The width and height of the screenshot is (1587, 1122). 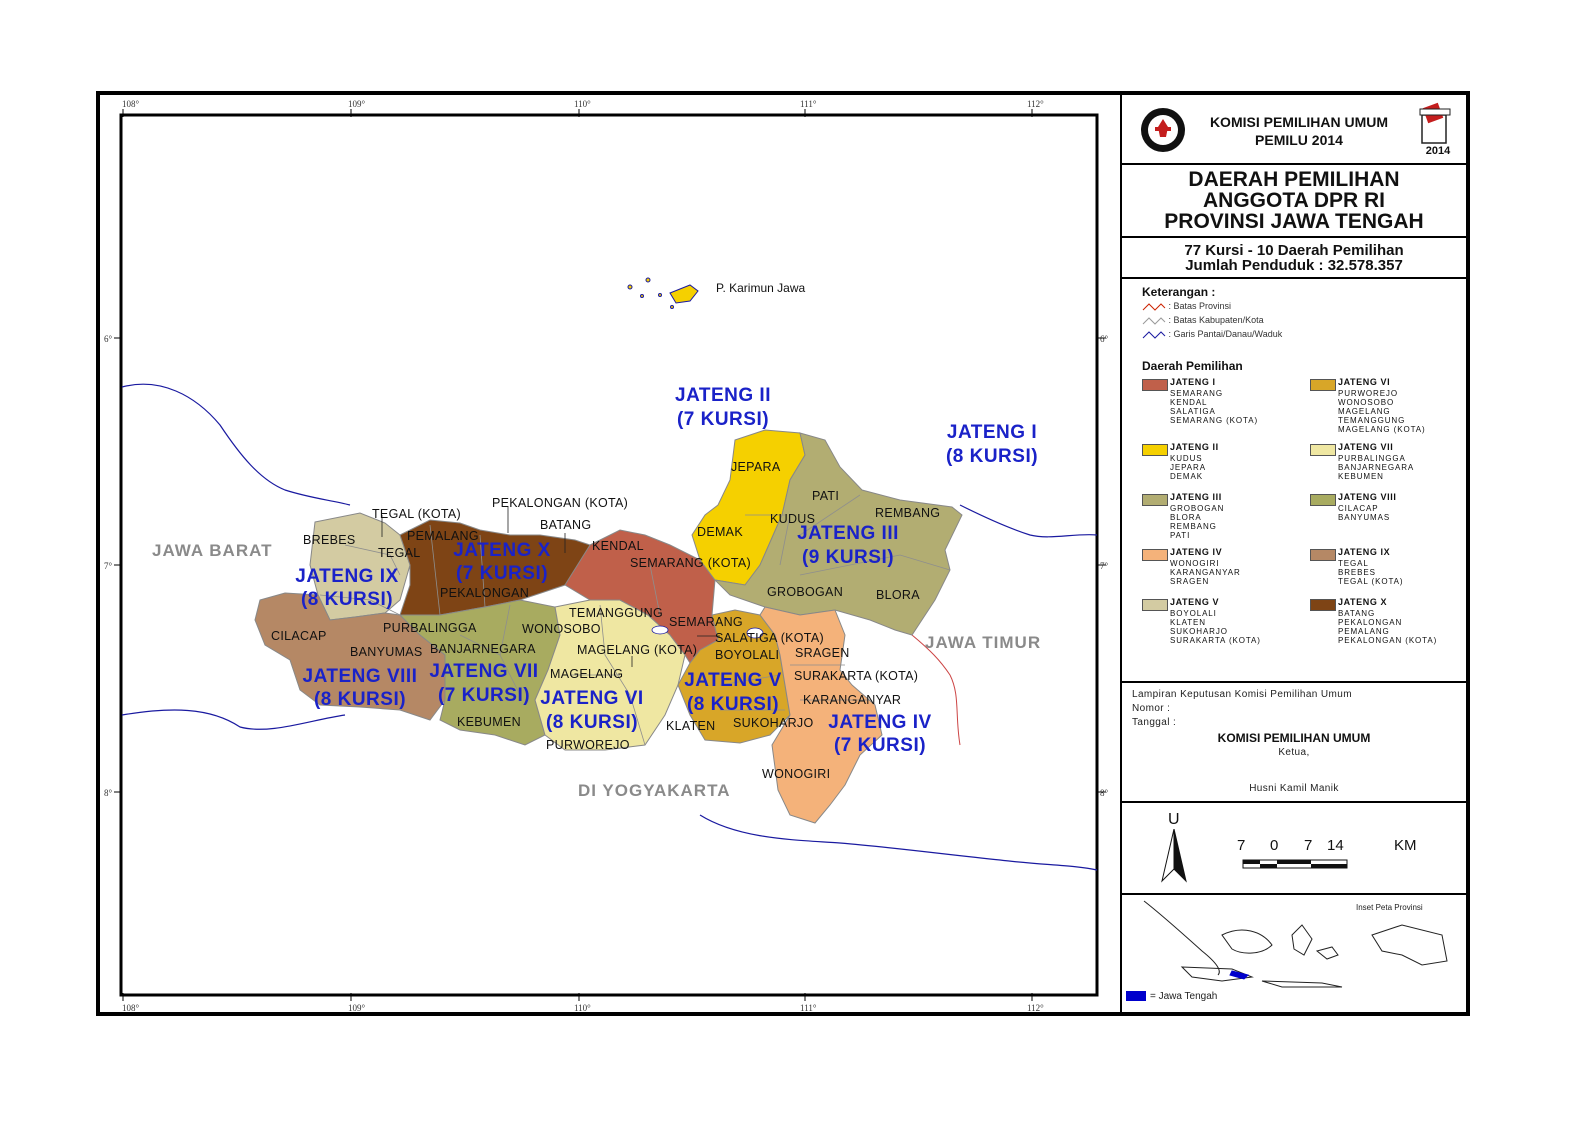 I want to click on lon-tick-top: 112°, so click(x=1035, y=104).